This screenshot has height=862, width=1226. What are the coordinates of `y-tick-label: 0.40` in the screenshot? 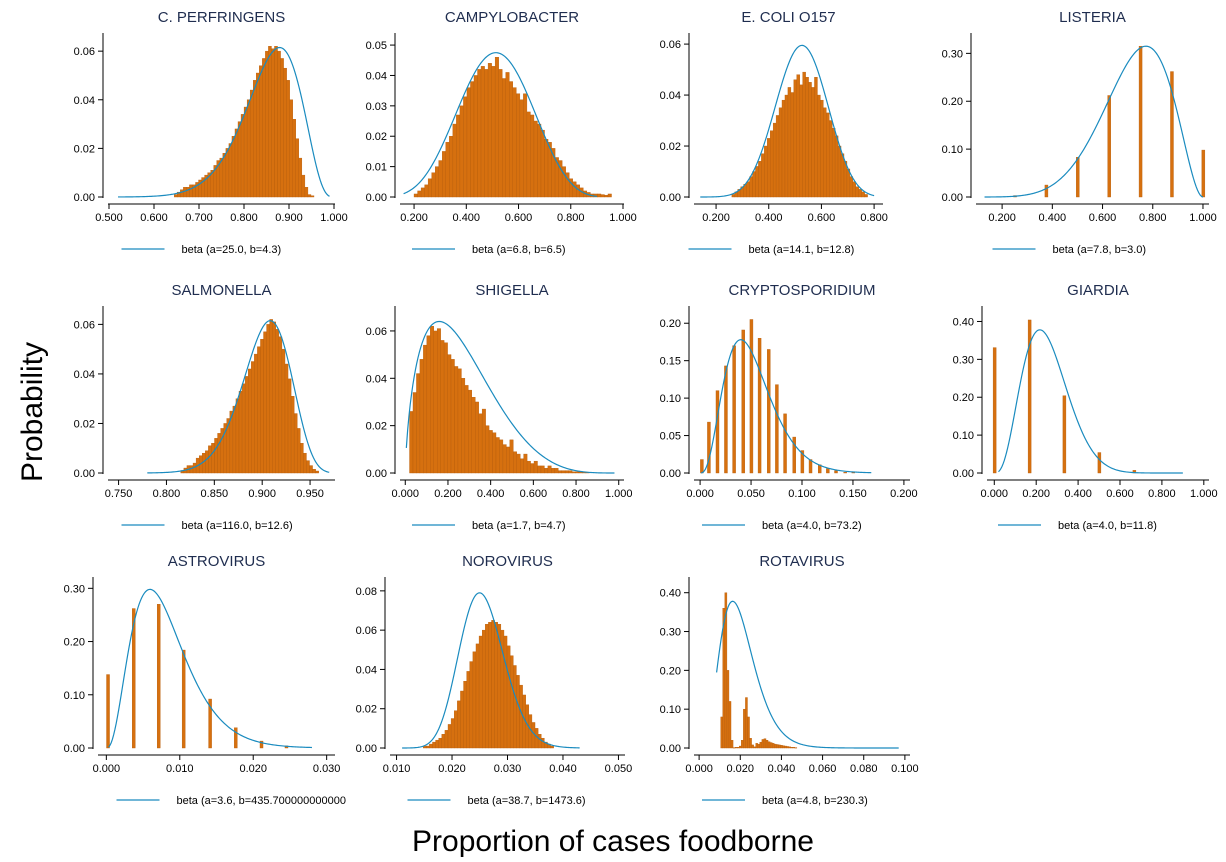 It's located at (670, 594).